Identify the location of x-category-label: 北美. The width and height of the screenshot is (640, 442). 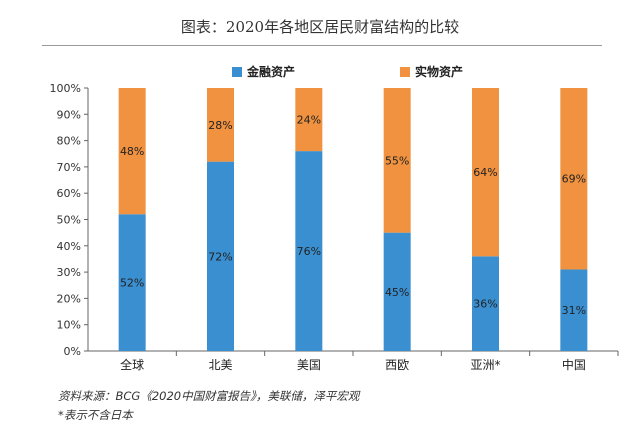
(220, 365).